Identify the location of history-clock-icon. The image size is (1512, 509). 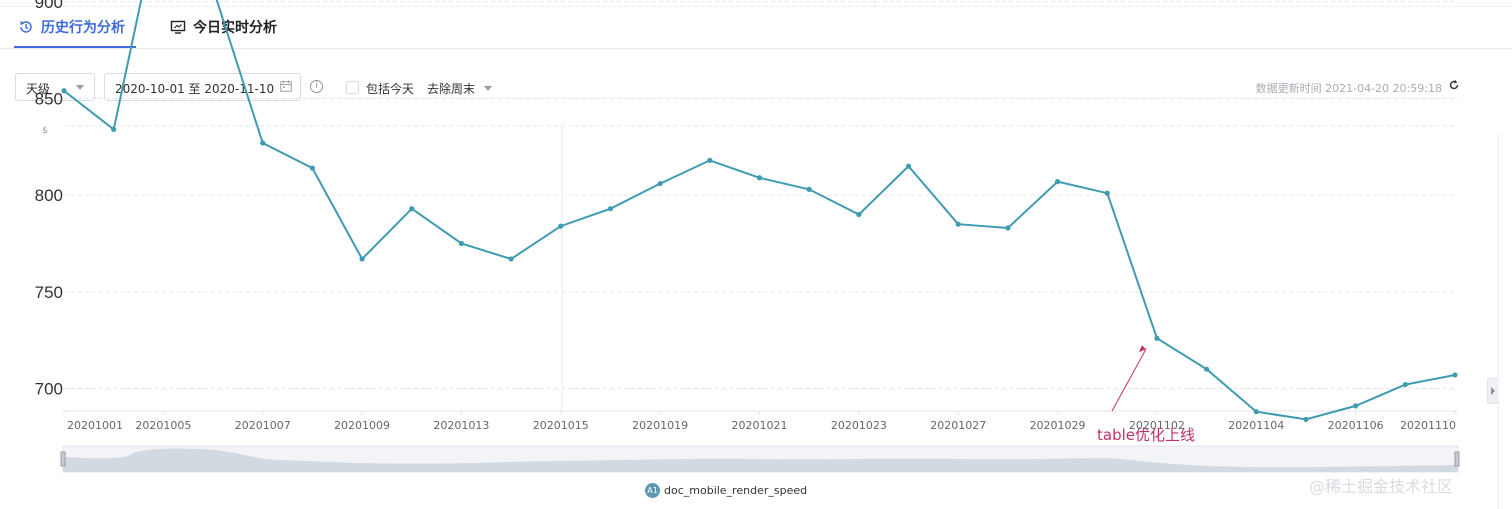
(26, 26).